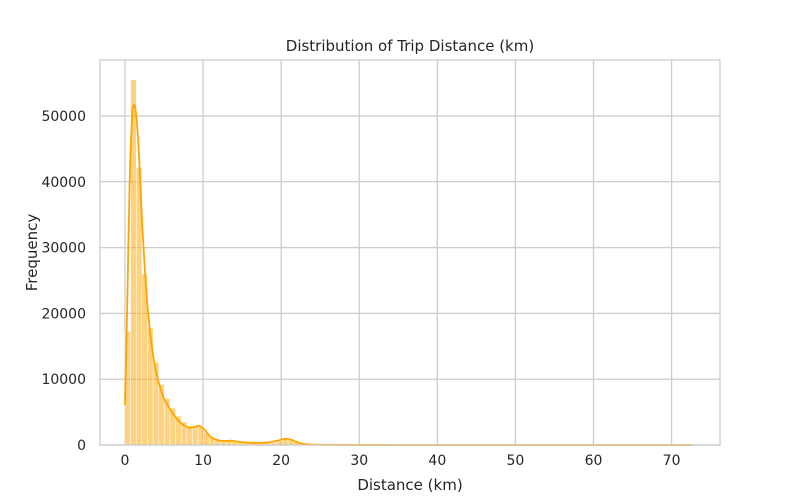  What do you see at coordinates (359, 461) in the screenshot?
I see `x-tick-label: 30` at bounding box center [359, 461].